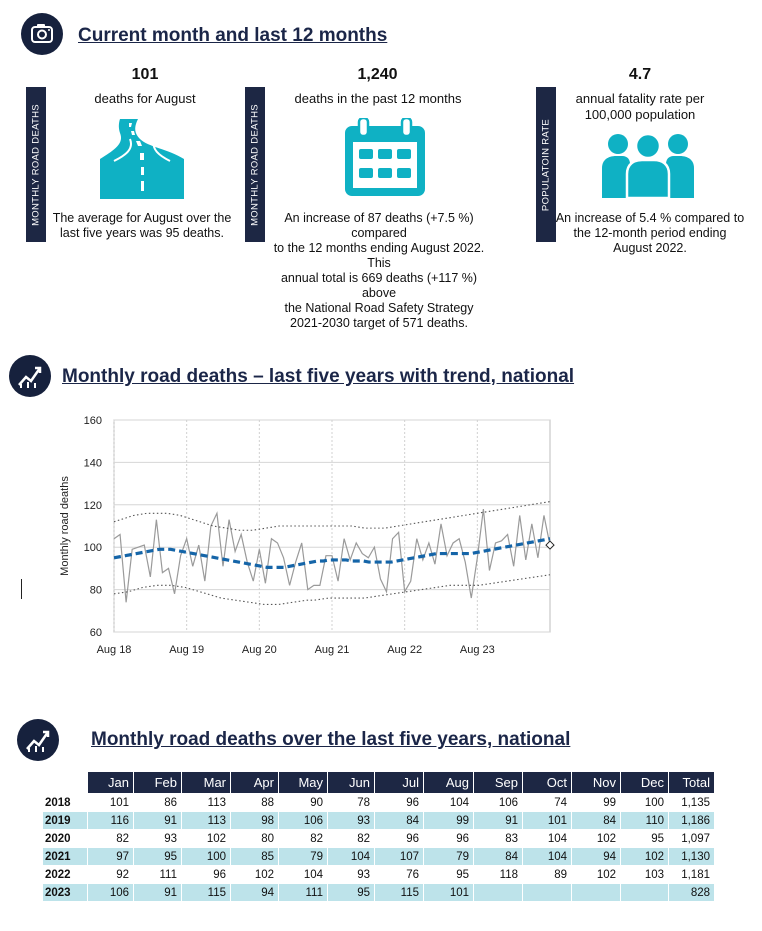 Image resolution: width=762 pixels, height=931 pixels. What do you see at coordinates (378, 892) in the screenshot?
I see `table-row: 2023 106 91 115 94 111 95 115 101 828` at bounding box center [378, 892].